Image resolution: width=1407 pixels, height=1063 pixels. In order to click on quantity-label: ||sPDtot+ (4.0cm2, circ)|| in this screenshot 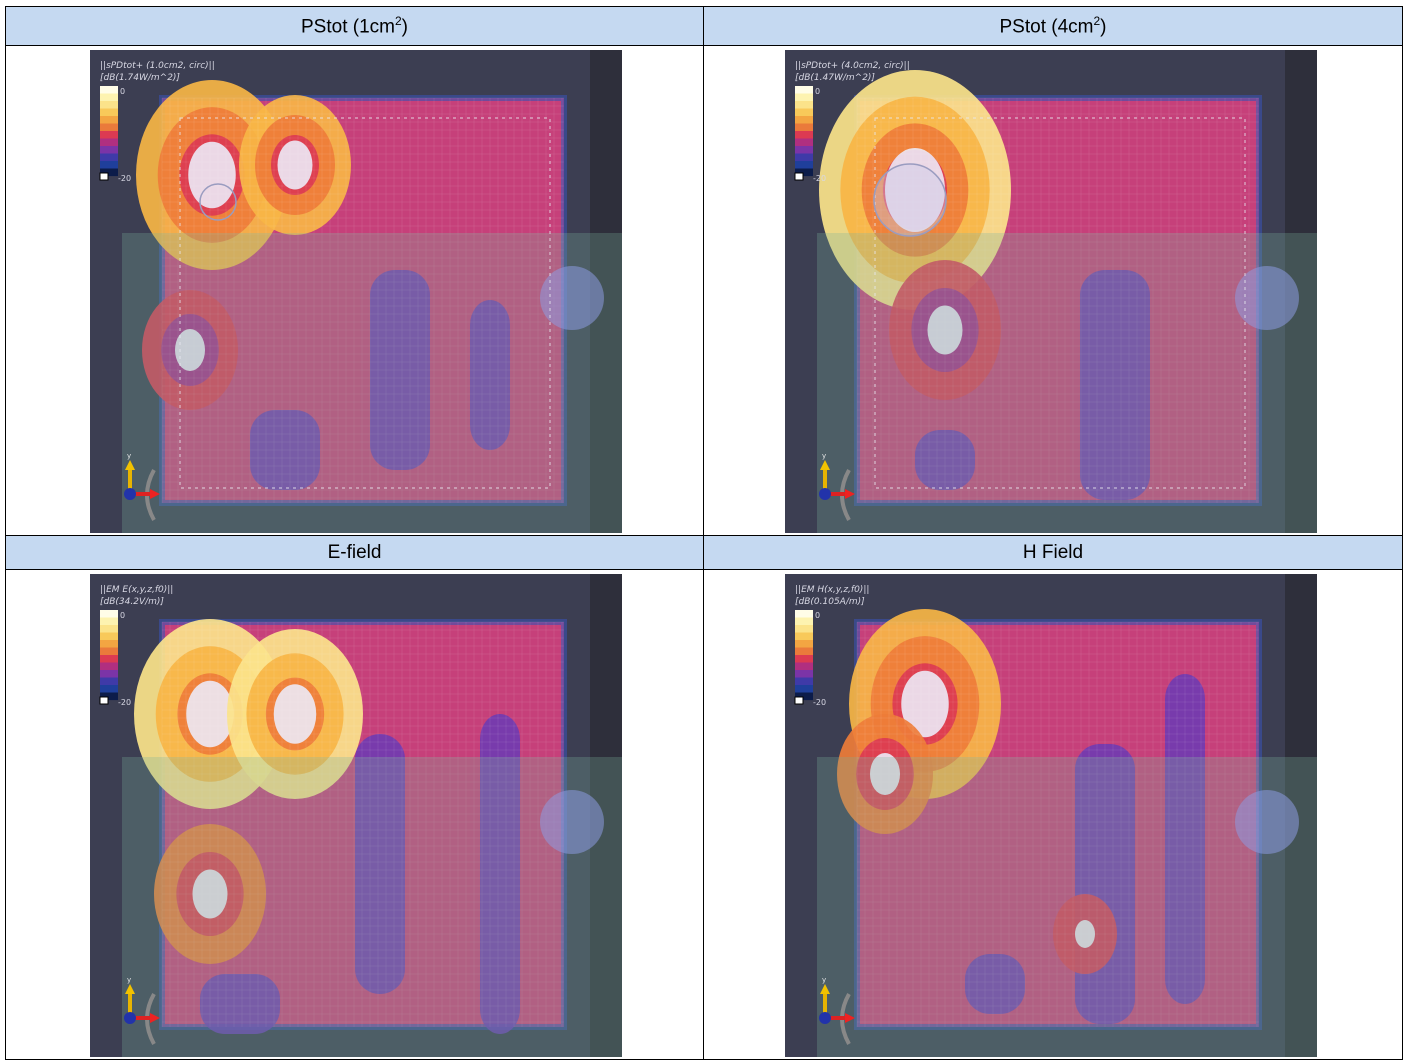, I will do `click(852, 66)`.